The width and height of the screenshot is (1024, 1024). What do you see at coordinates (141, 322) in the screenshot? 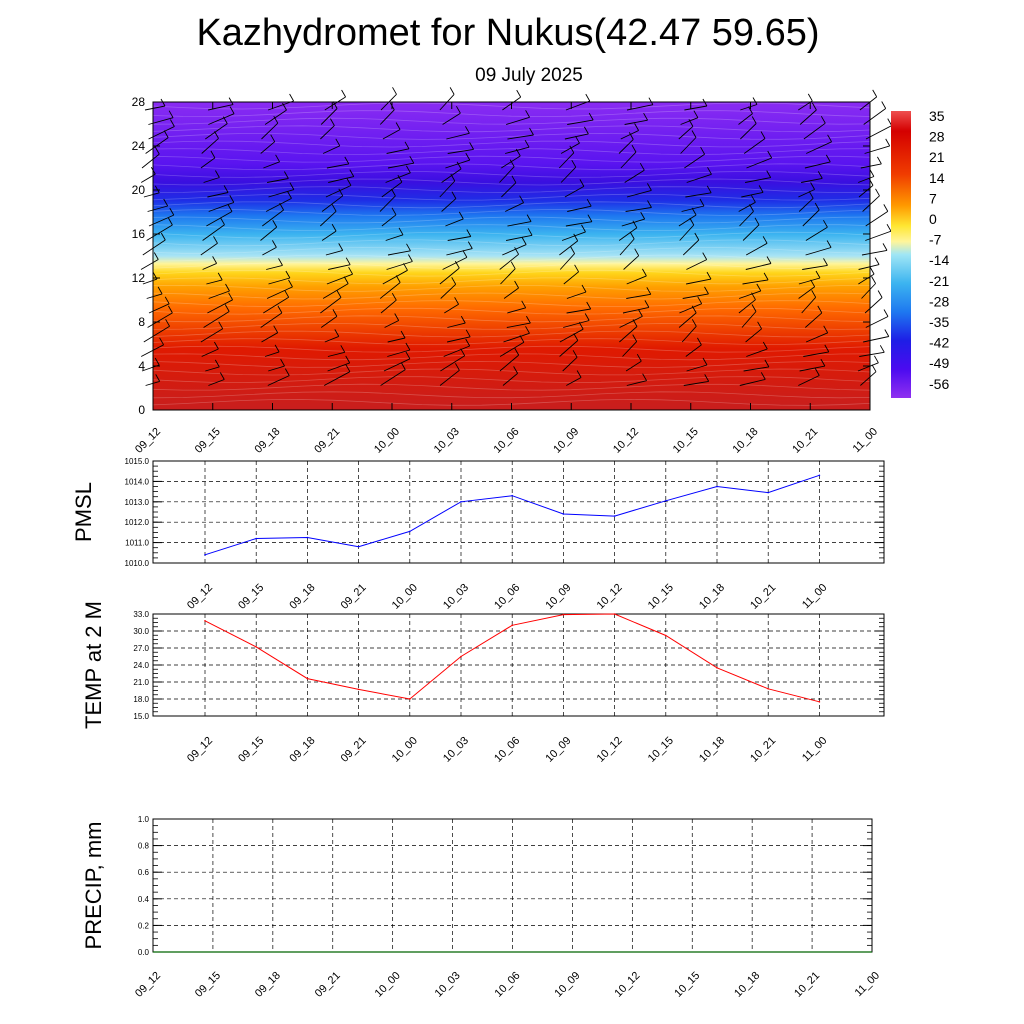
I see `y-tick-label: 8` at bounding box center [141, 322].